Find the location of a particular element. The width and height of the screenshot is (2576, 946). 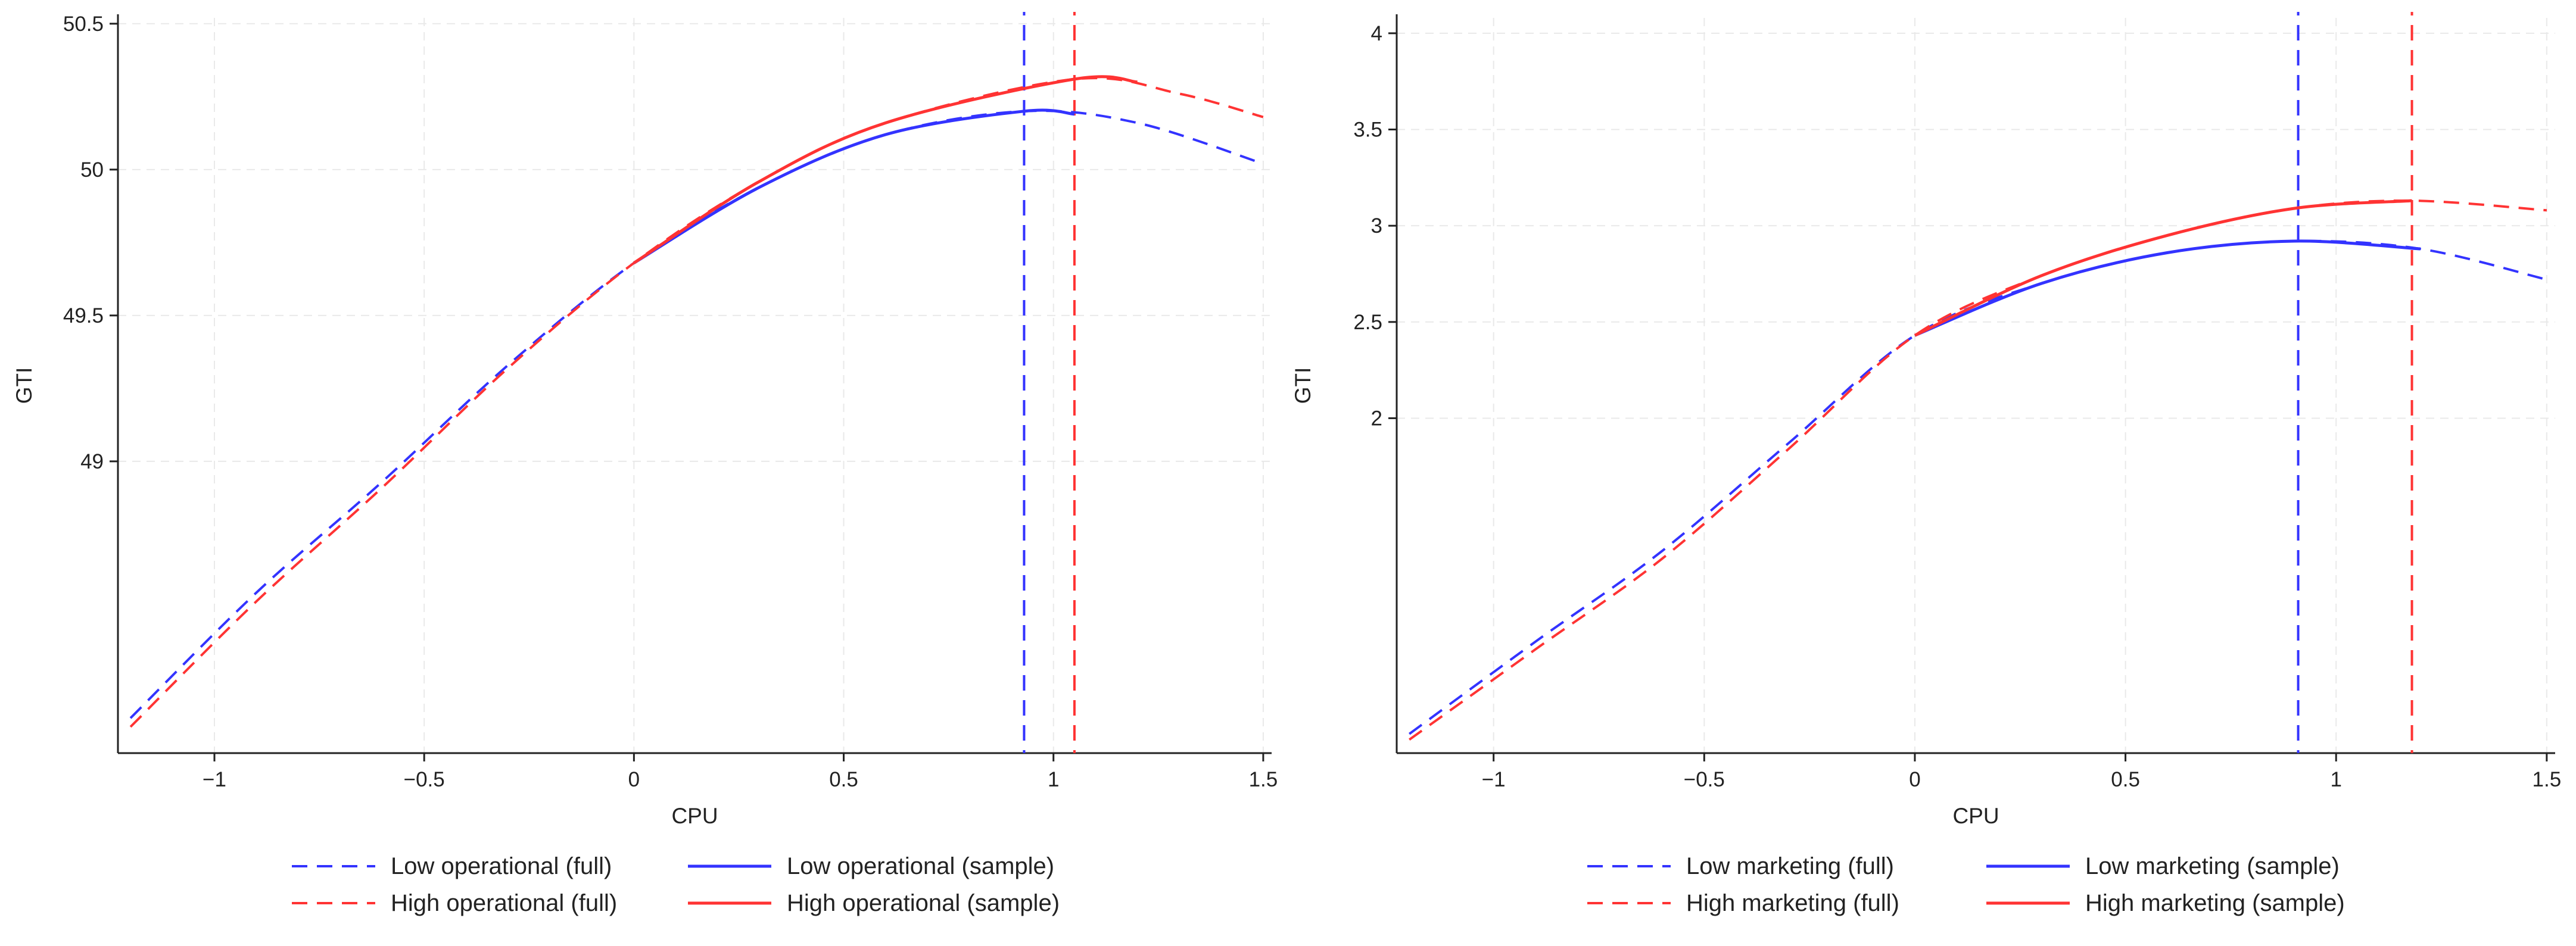

legend-label: Low operational (full) is located at coordinates (501, 866).